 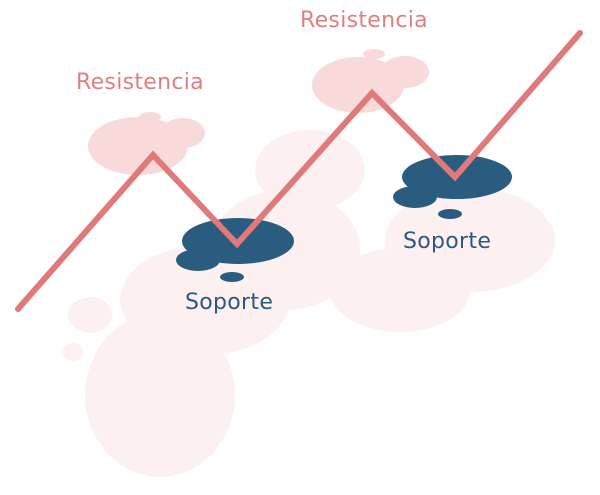 What do you see at coordinates (364, 20) in the screenshot?
I see `resistance-label-2: Resistencia` at bounding box center [364, 20].